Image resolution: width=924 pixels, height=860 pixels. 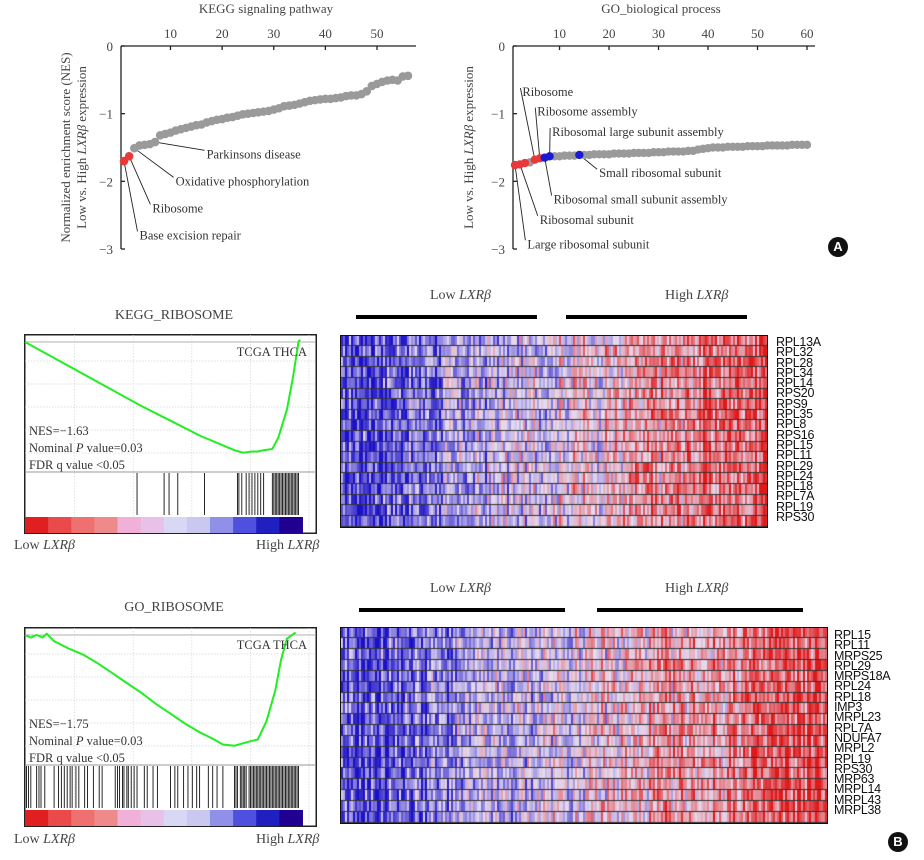 What do you see at coordinates (77, 758) in the screenshot?
I see `stat-line: FDR q value <0.05` at bounding box center [77, 758].